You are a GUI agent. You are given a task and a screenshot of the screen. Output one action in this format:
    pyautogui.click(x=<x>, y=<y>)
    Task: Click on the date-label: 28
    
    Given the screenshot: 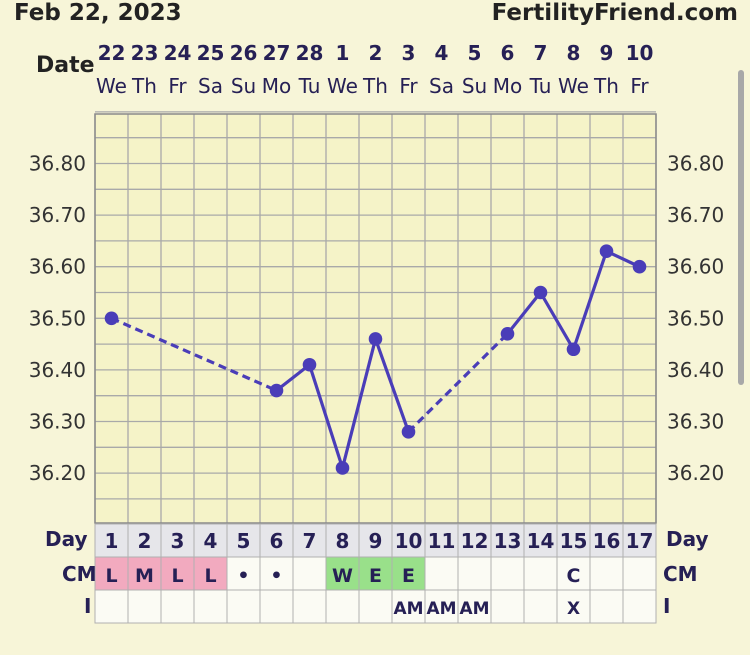 What is the action you would take?
    pyautogui.click(x=310, y=53)
    